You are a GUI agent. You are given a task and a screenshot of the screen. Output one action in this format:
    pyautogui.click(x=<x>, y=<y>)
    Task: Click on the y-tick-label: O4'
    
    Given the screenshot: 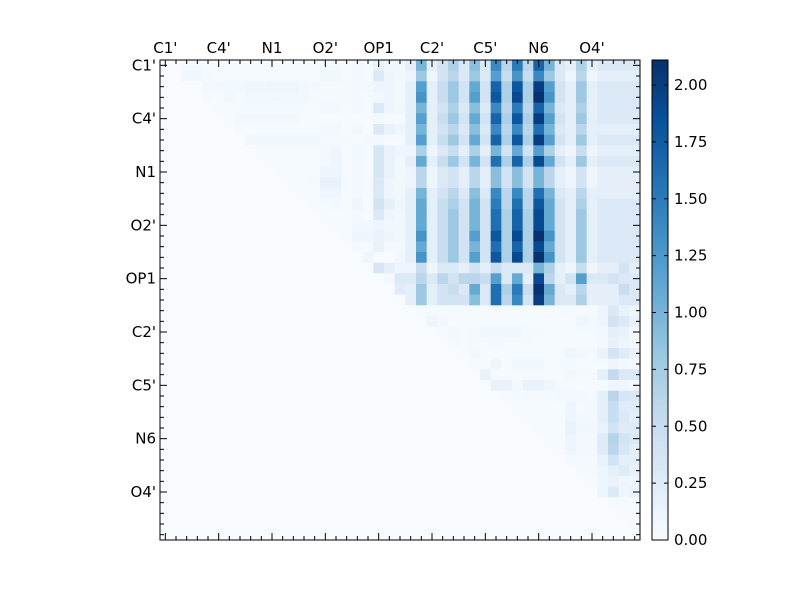 What is the action you would take?
    pyautogui.click(x=143, y=492)
    